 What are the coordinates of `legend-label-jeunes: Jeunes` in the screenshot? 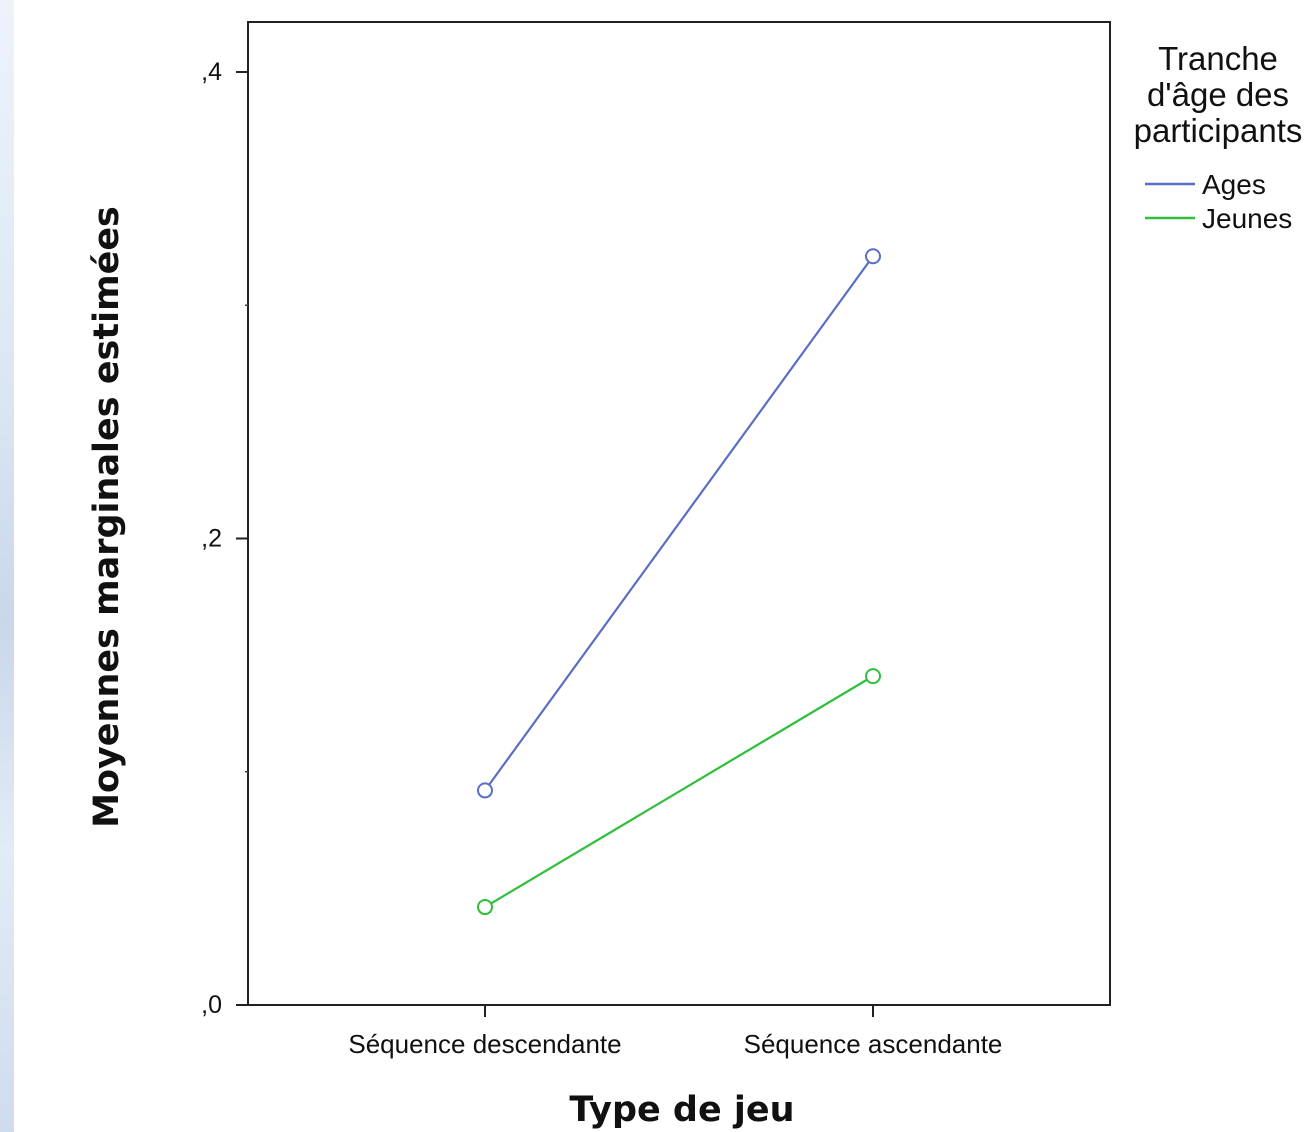 It's located at (1247, 218).